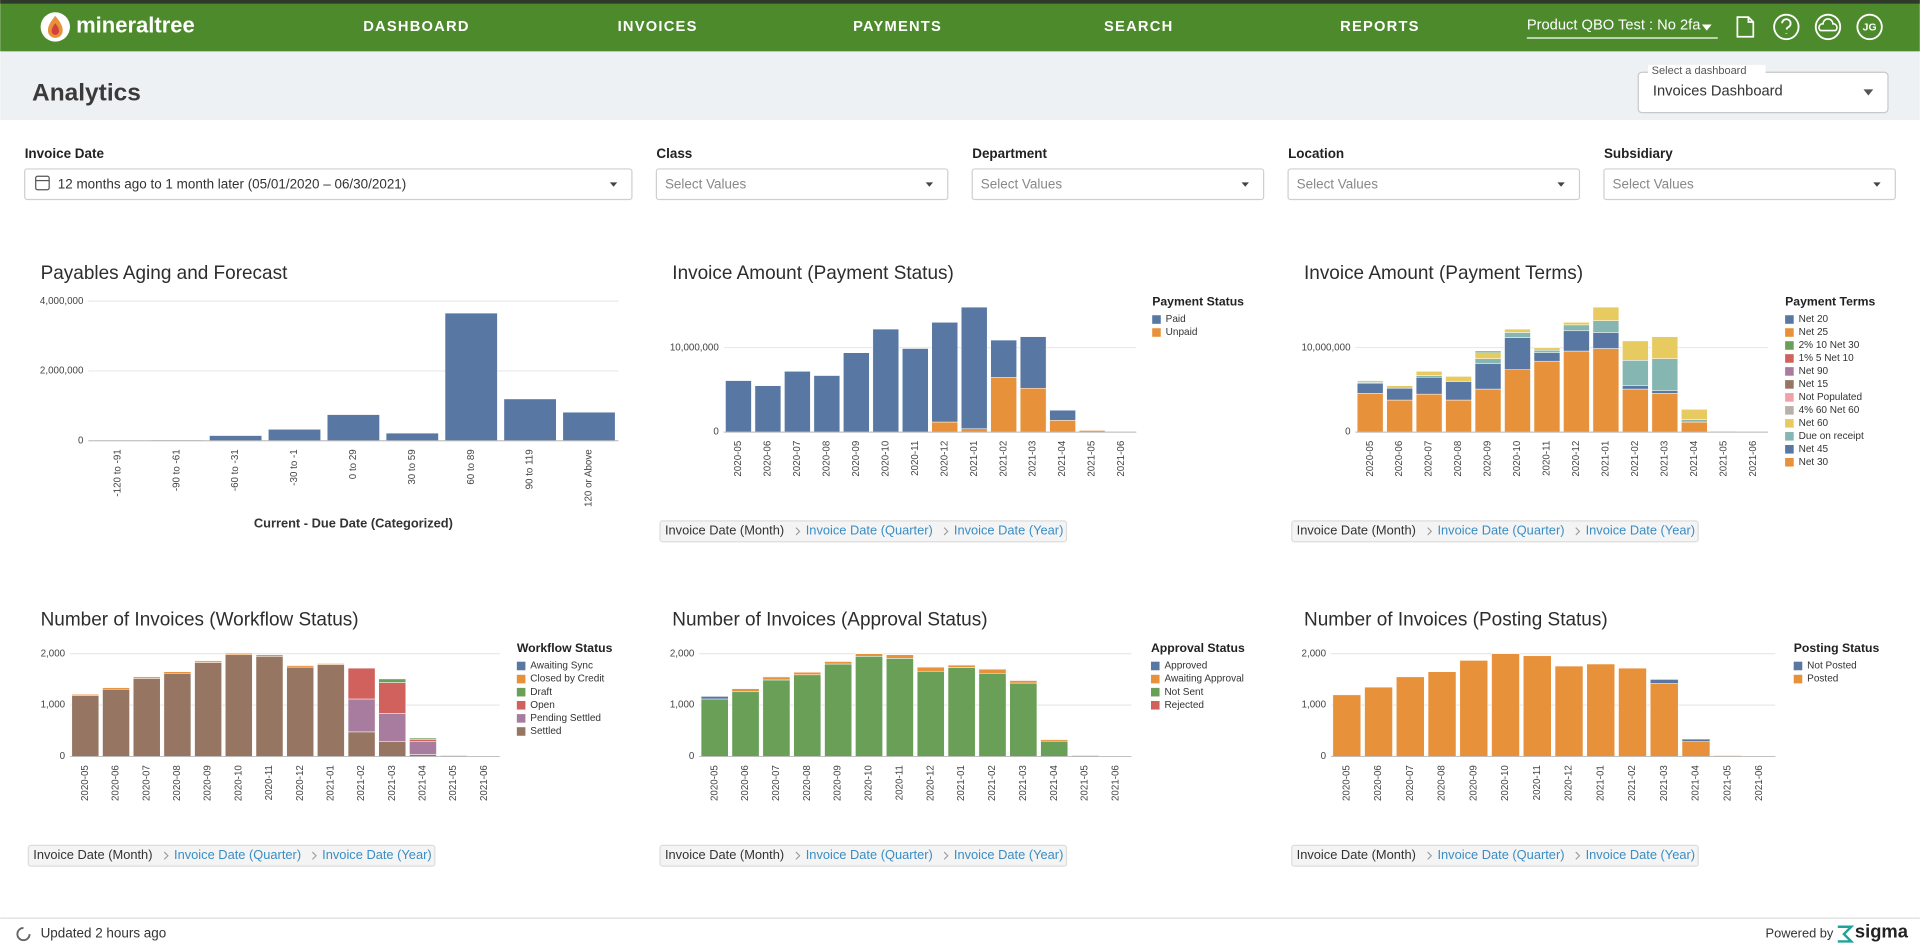 This screenshot has height=950, width=1920. What do you see at coordinates (471, 466) in the screenshot?
I see `x-tick-label: 60 to 89` at bounding box center [471, 466].